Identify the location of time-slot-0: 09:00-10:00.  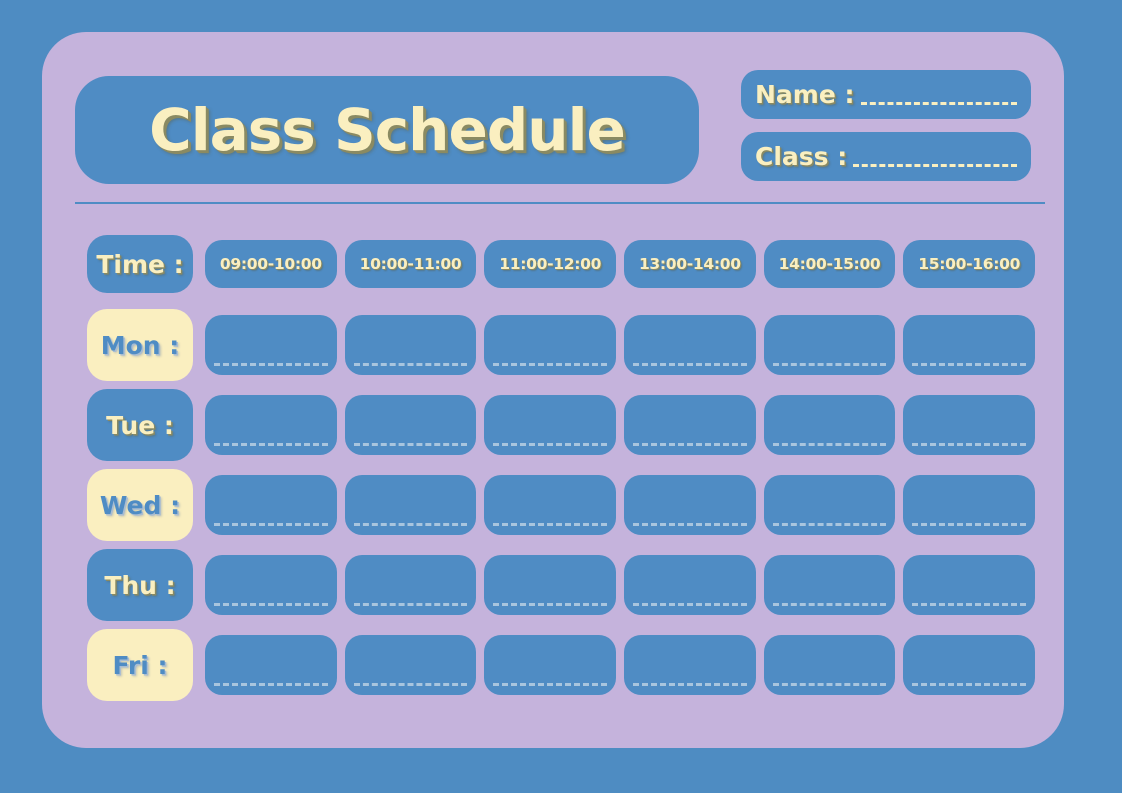
(271, 264).